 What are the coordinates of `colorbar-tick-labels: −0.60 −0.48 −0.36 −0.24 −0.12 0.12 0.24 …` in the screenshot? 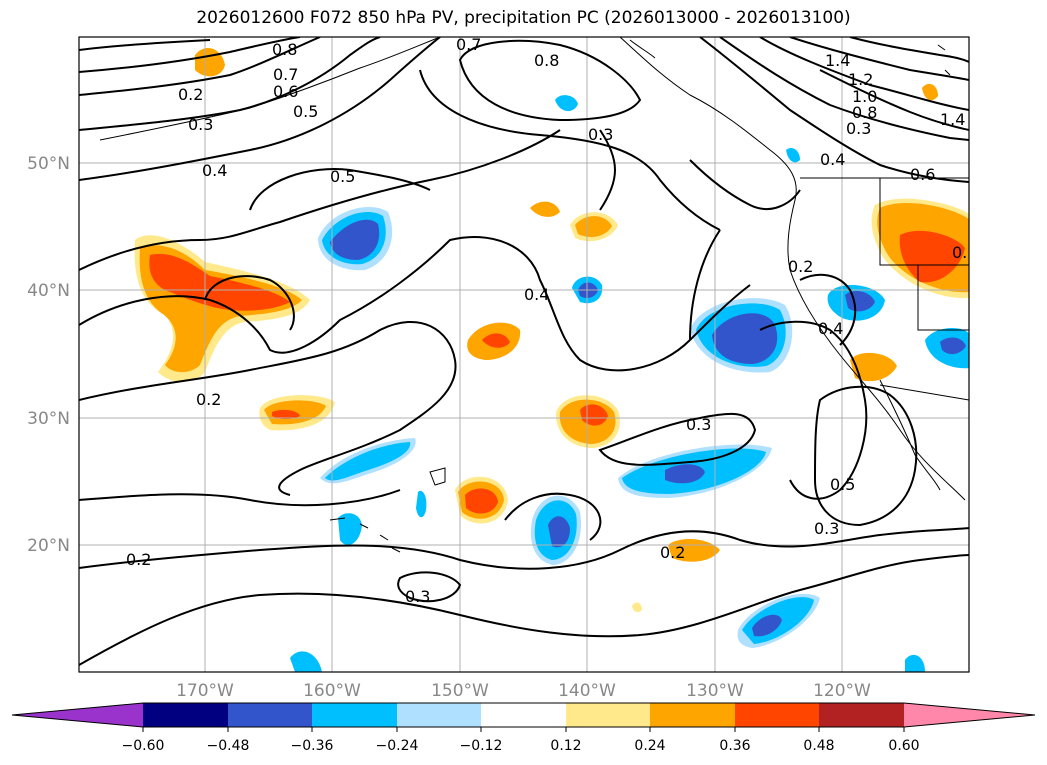 It's located at (521, 746).